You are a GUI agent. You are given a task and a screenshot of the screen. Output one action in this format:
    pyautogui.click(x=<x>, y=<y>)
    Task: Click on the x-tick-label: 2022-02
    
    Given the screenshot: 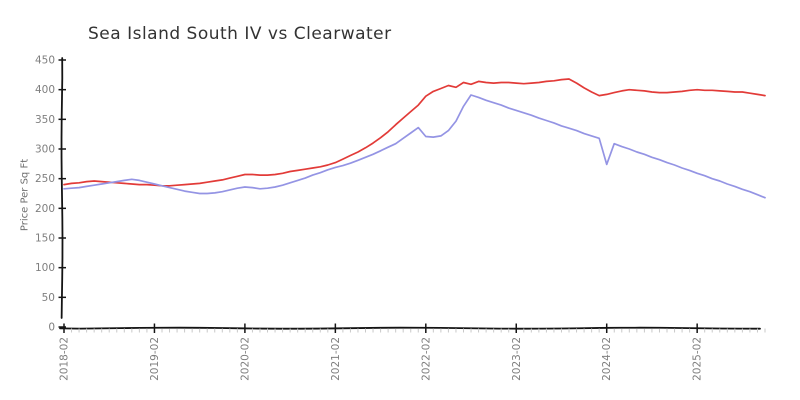 What is the action you would take?
    pyautogui.click(x=426, y=359)
    